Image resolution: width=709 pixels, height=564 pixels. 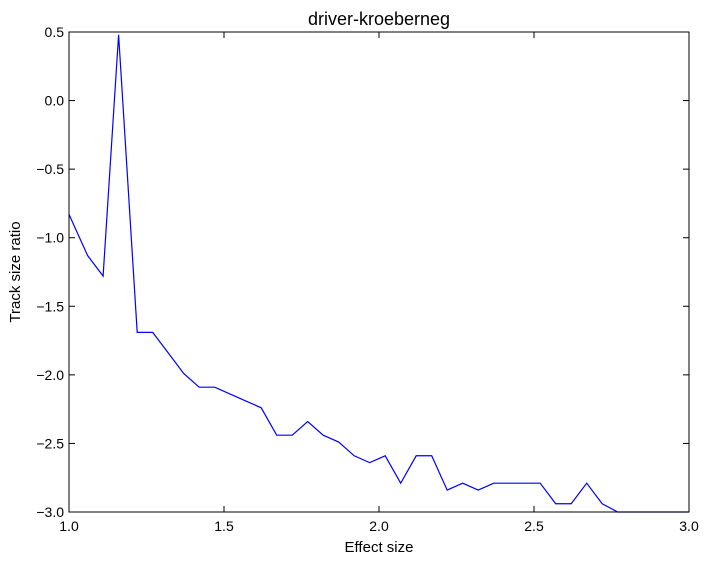 What do you see at coordinates (55, 101) in the screenshot?
I see `y-tick-label: 0.0` at bounding box center [55, 101].